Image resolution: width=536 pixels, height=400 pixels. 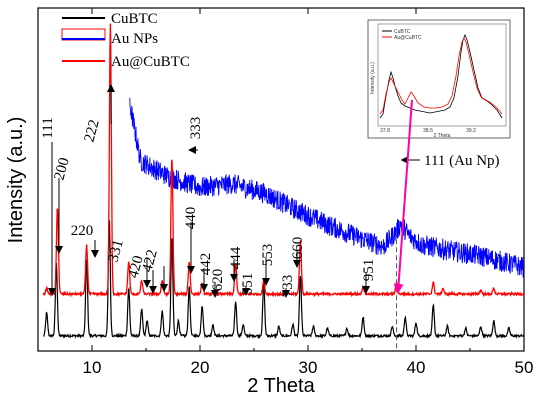 I want to click on annotation-label-333-7: 333, so click(x=196, y=128).